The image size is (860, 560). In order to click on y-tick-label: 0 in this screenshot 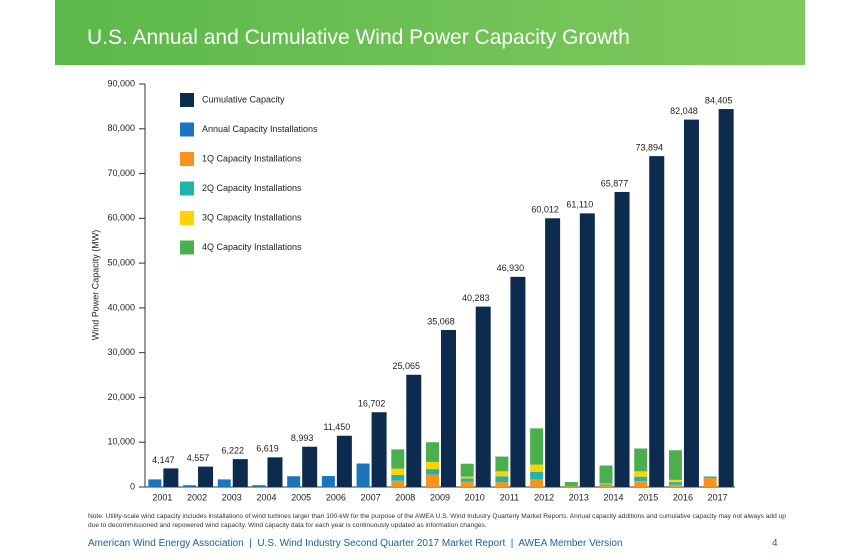, I will do `click(132, 486)`.